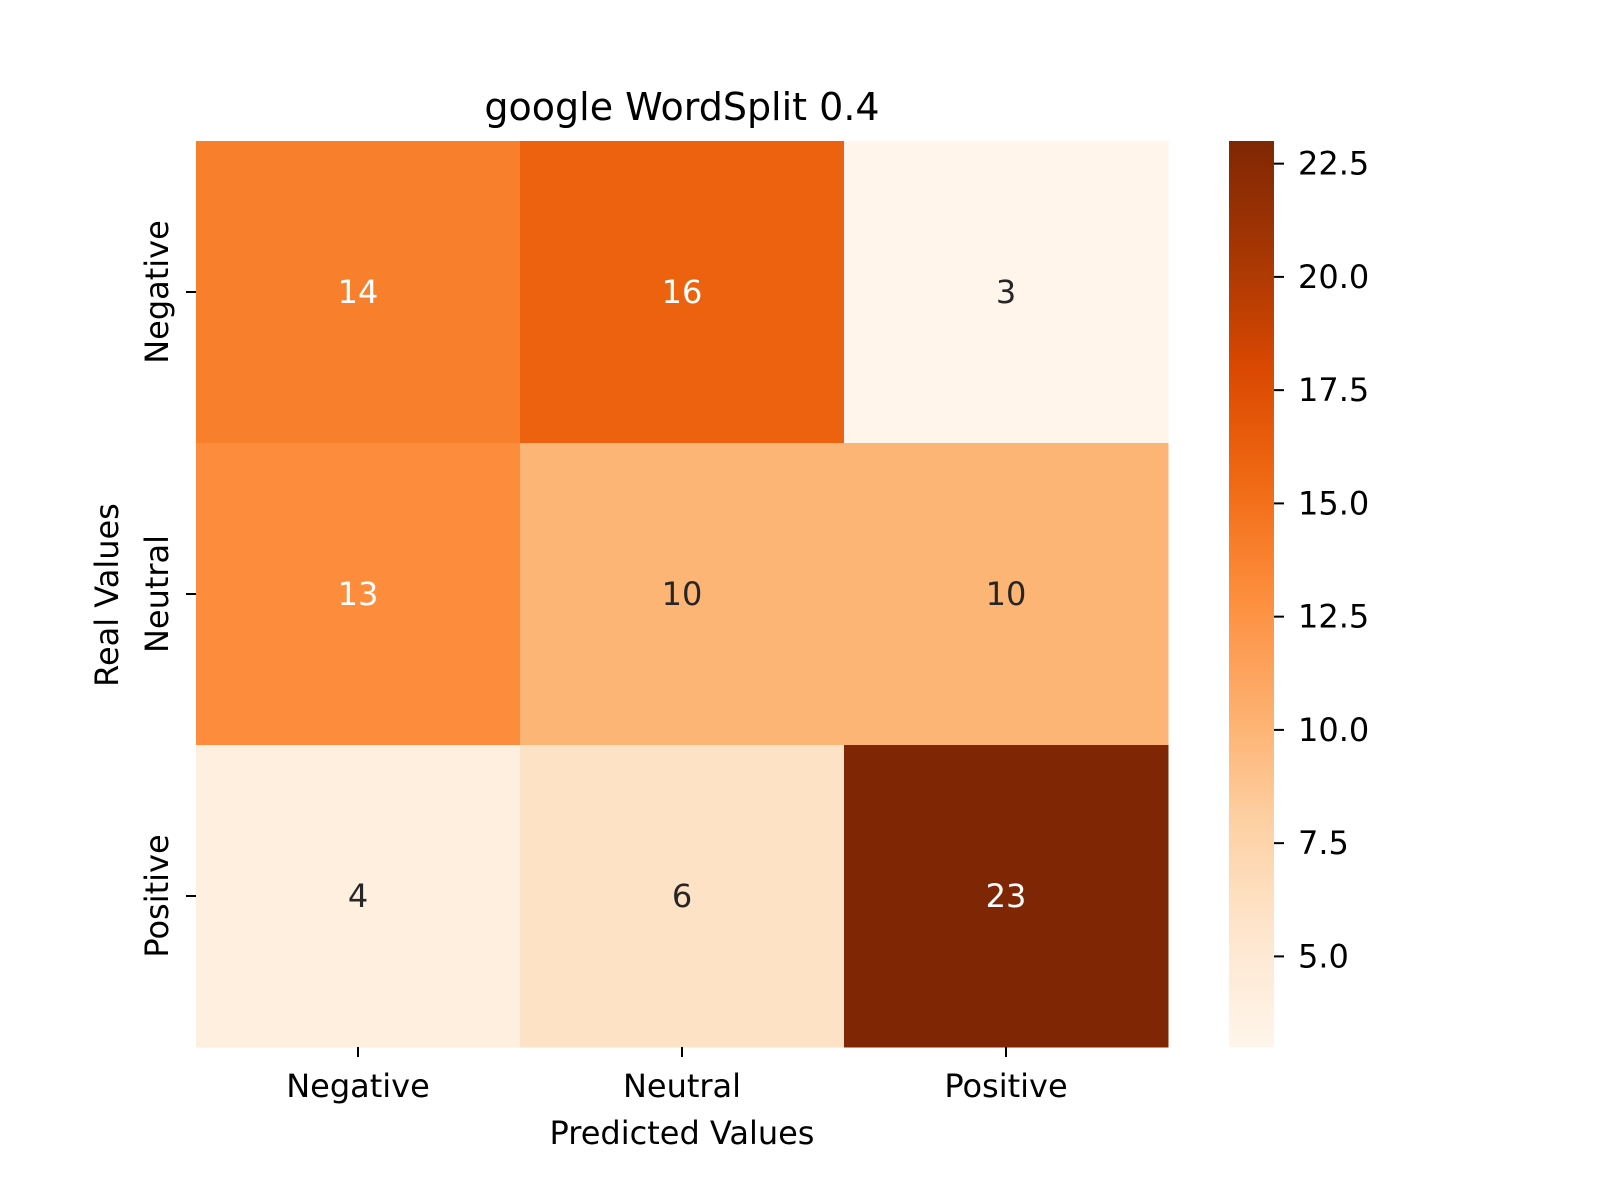 The image size is (1600, 1200). I want to click on y-tick-label: Neutral, so click(157, 594).